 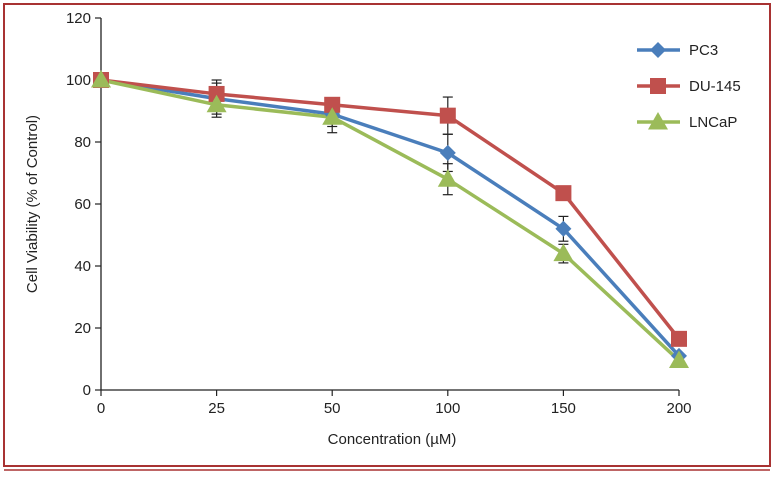 What do you see at coordinates (101, 408) in the screenshot?
I see `x-tick-label: 0` at bounding box center [101, 408].